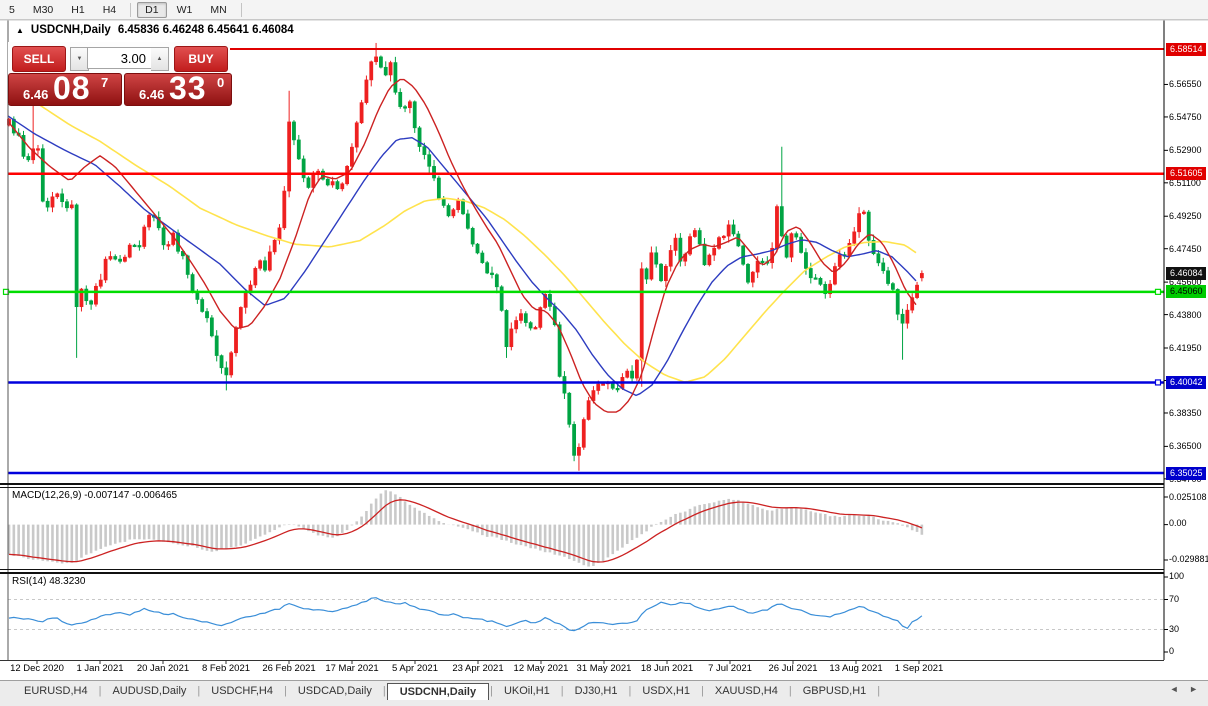  I want to click on collapse-chart-icon: ▲, so click(20, 30).